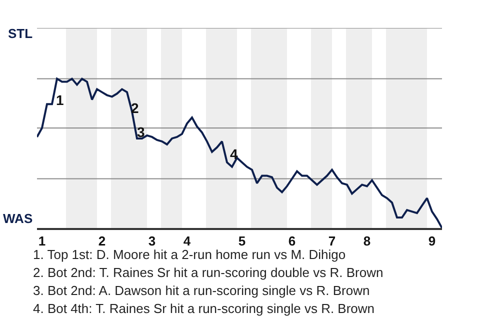 This screenshot has width=480, height=320. Describe the element at coordinates (208, 272) in the screenshot. I see `text: 2. Bot 2nd: T. Raines Sr hit a run-scoring double vs R. Brown` at that location.